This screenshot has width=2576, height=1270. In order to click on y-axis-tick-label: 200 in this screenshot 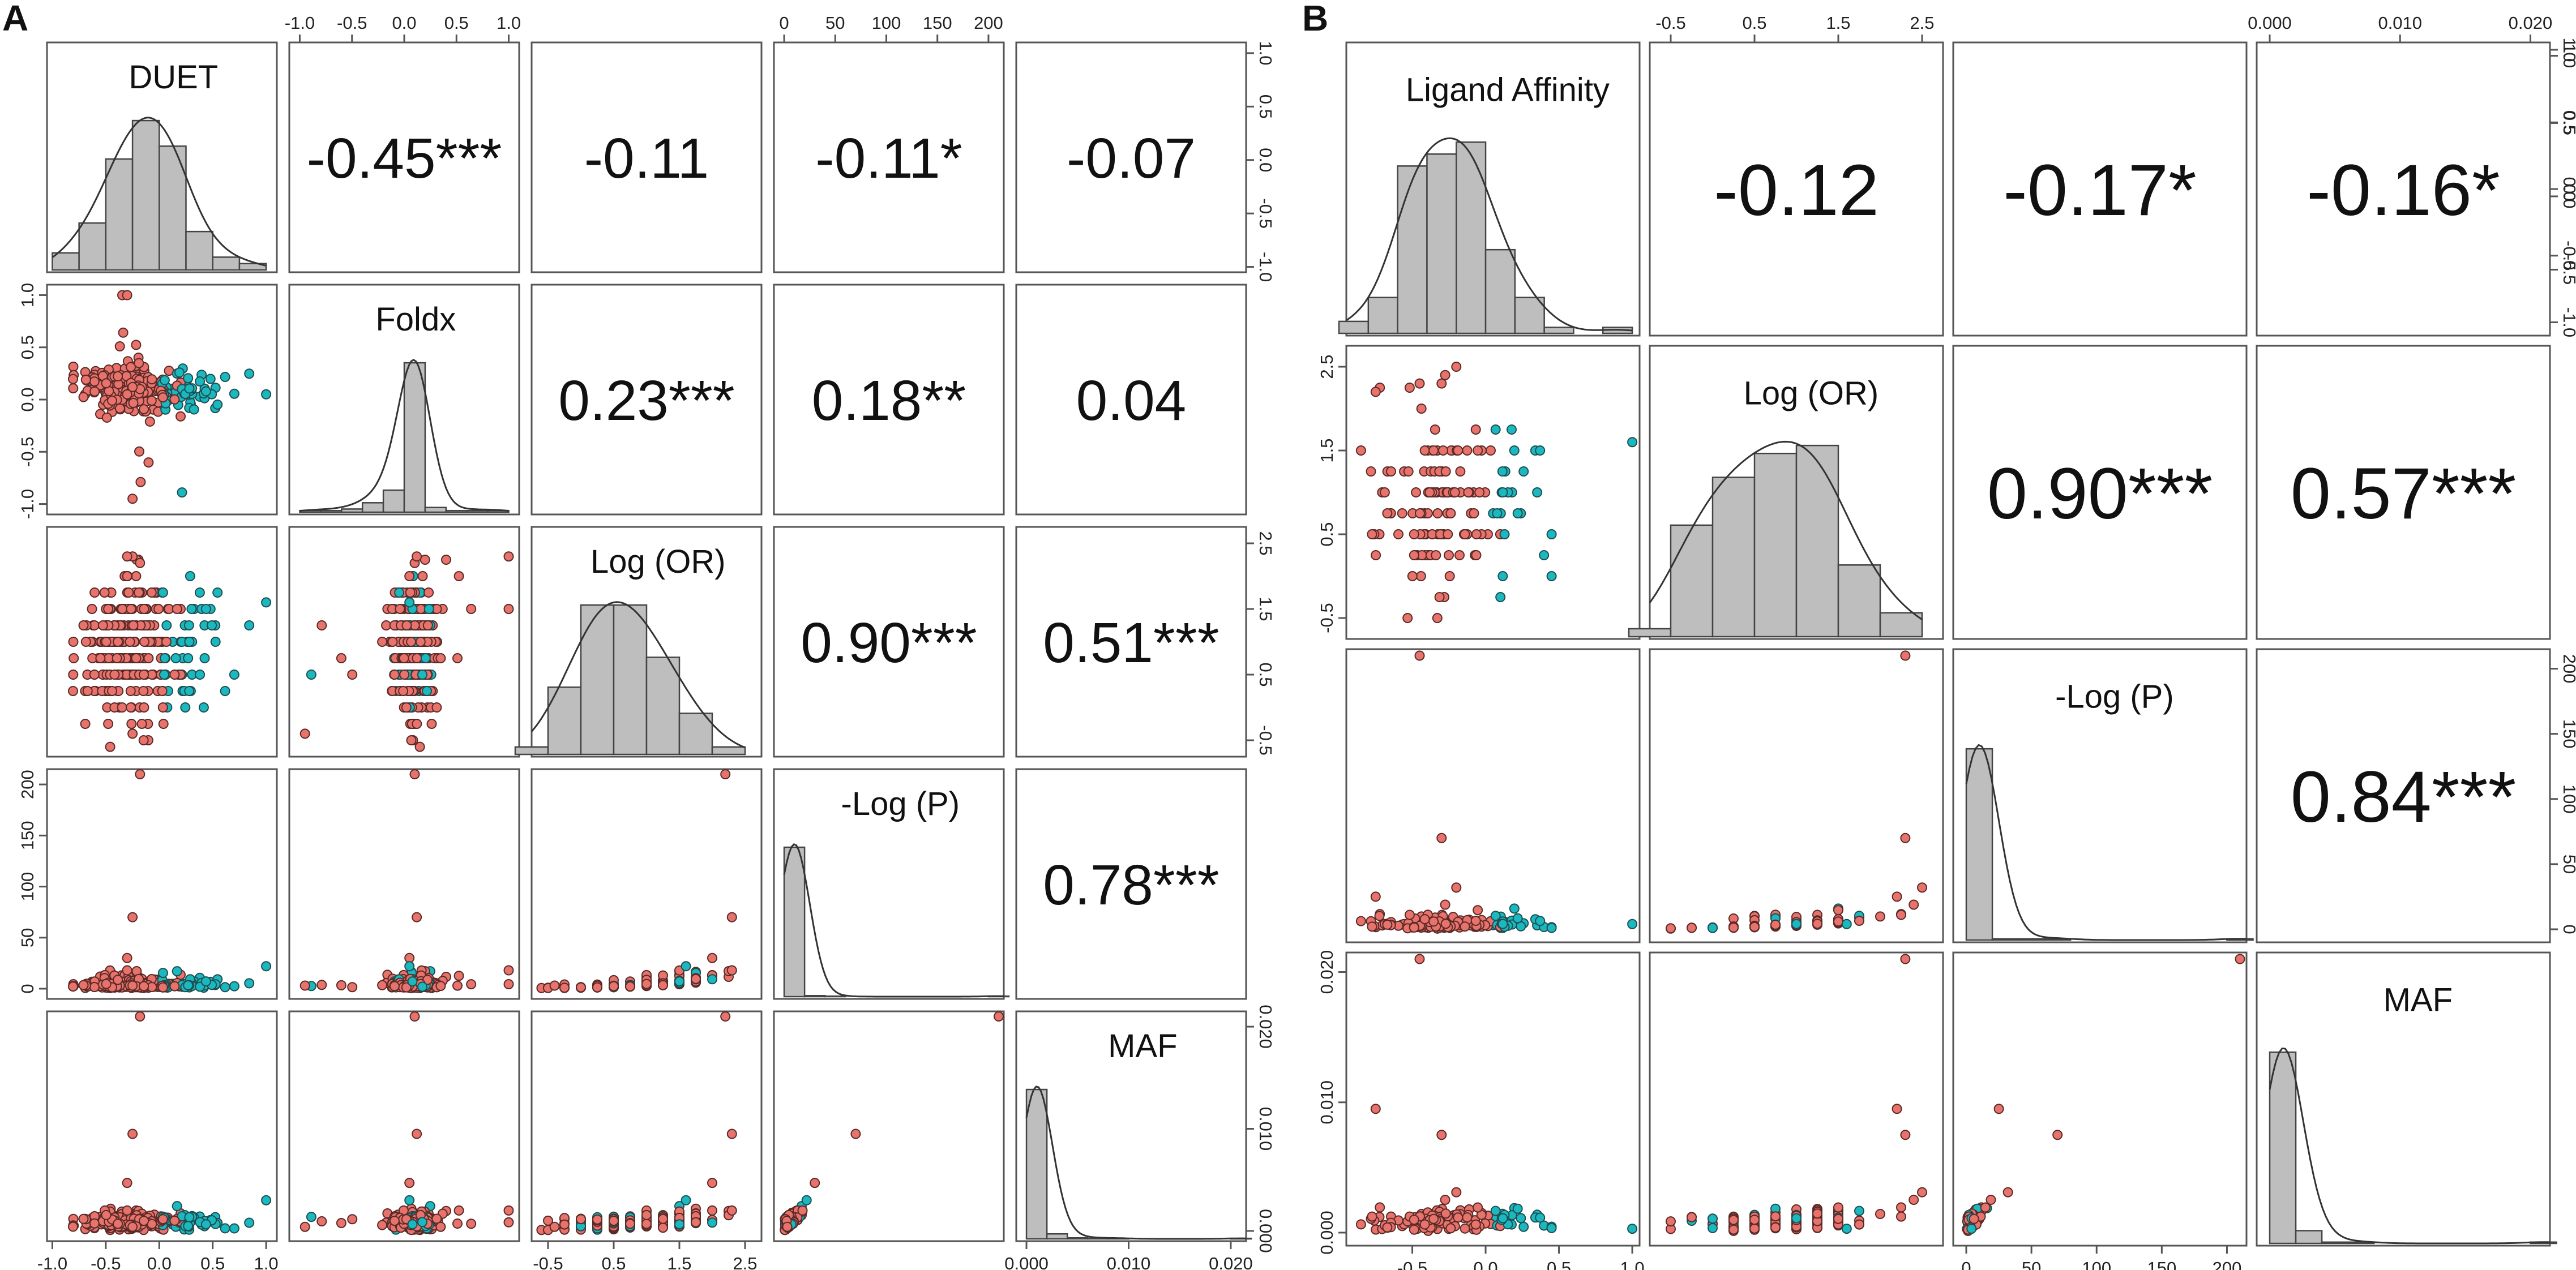, I will do `click(2568, 669)`.